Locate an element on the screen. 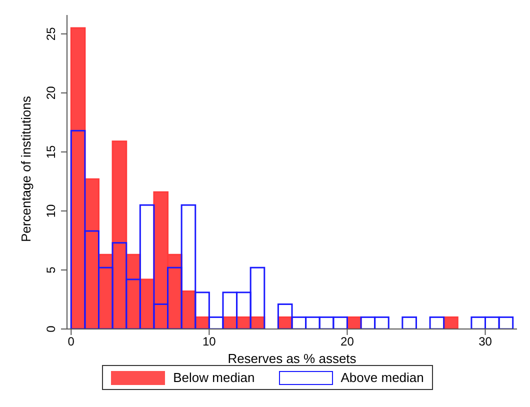  x-tick-label: 10 is located at coordinates (209, 341).